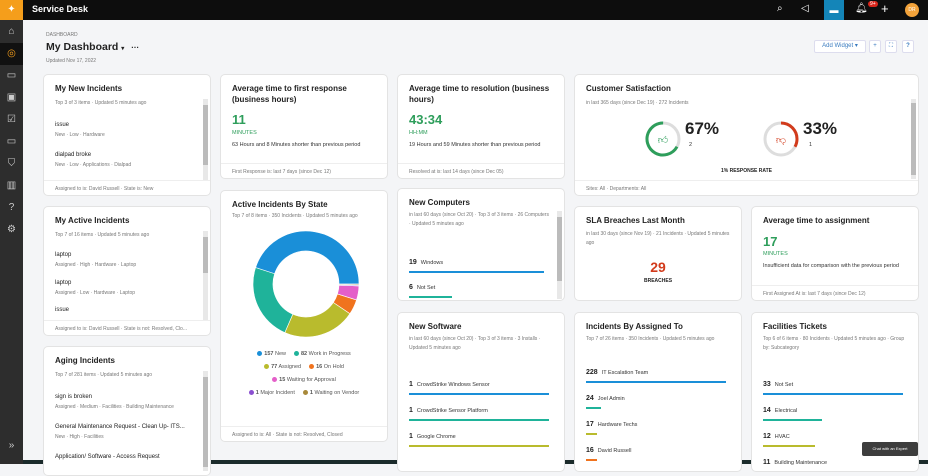  What do you see at coordinates (317, 320) in the screenshot?
I see `donut-slice-assigned` at bounding box center [317, 320].